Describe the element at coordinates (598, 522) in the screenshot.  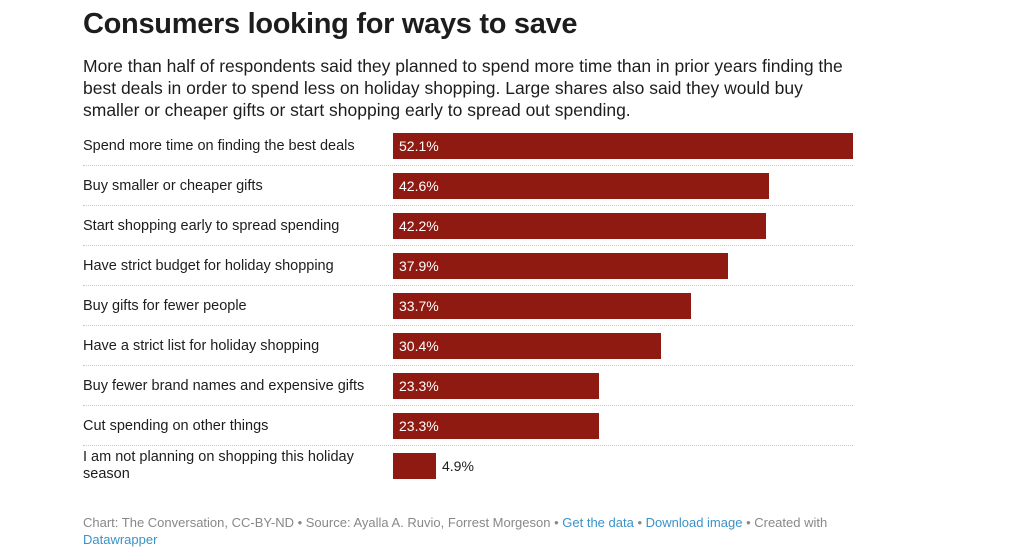
I see `get-data-link: Get the data` at that location.